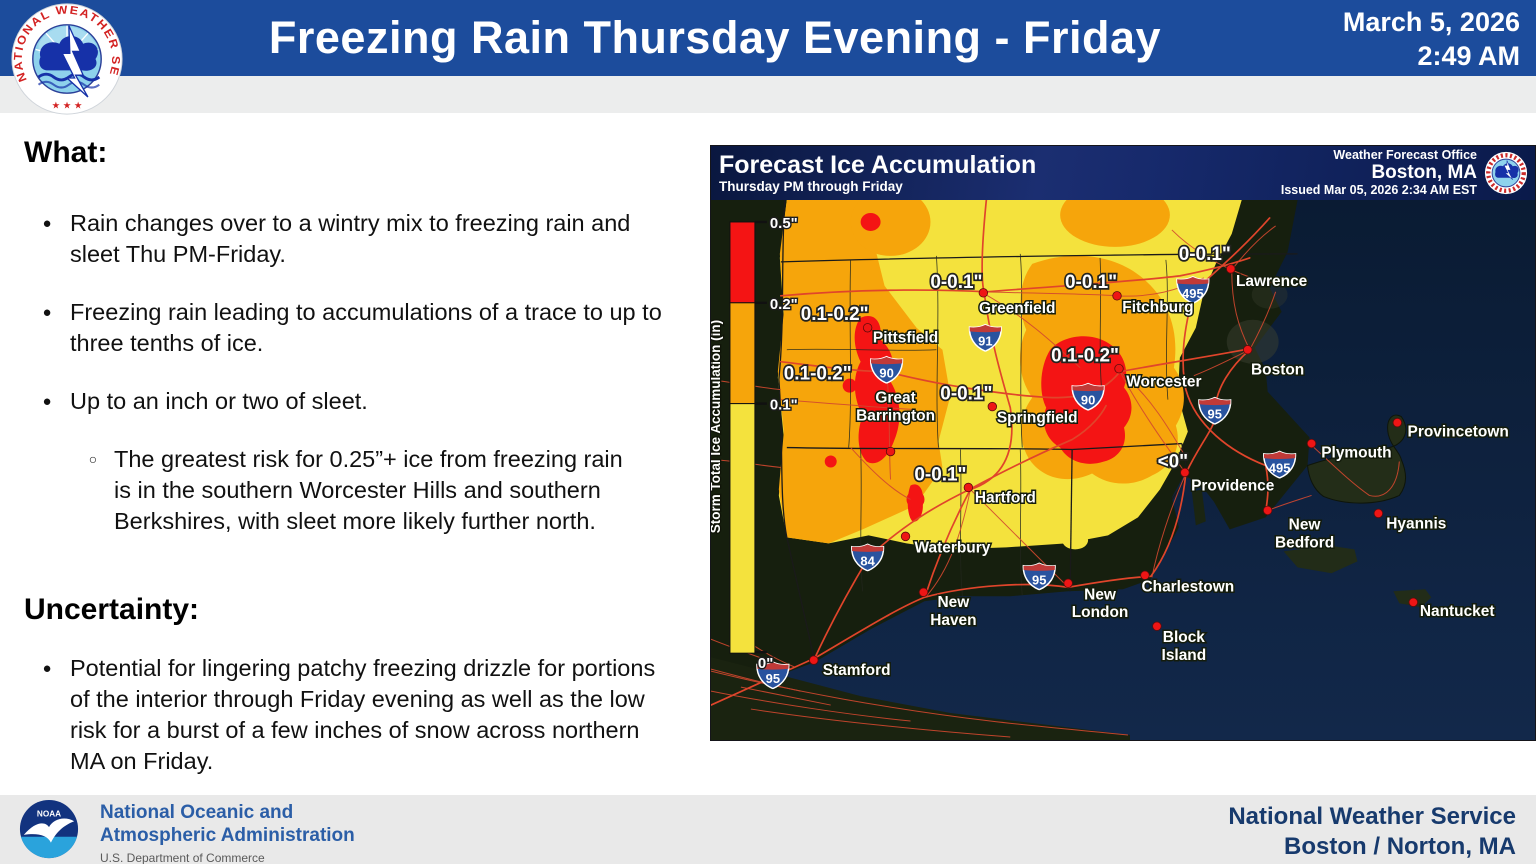  I want to click on city-dot-springfield, so click(992, 406).